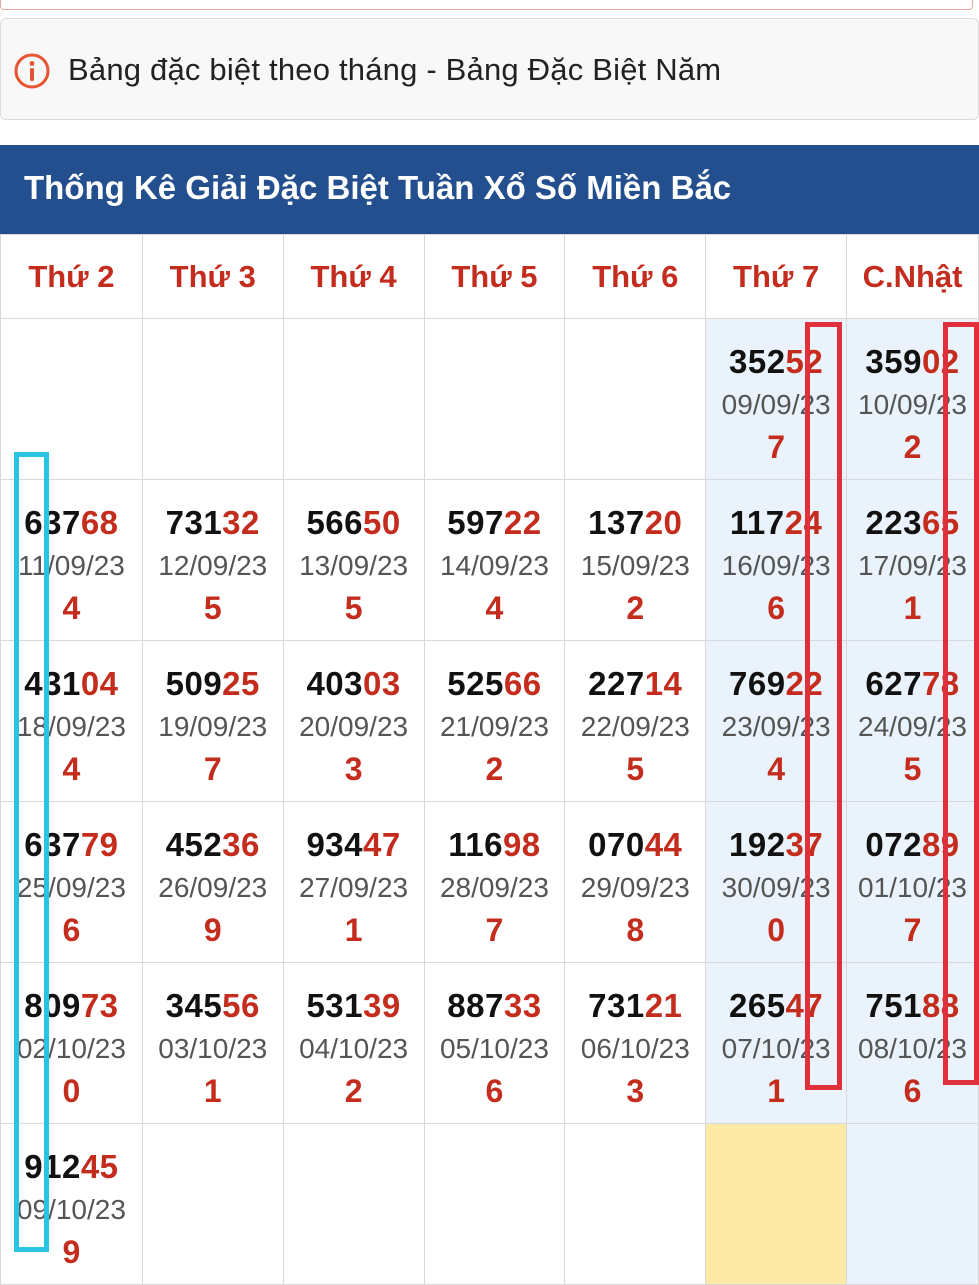  What do you see at coordinates (635, 276) in the screenshot?
I see `col-header-fri: Thứ 6` at bounding box center [635, 276].